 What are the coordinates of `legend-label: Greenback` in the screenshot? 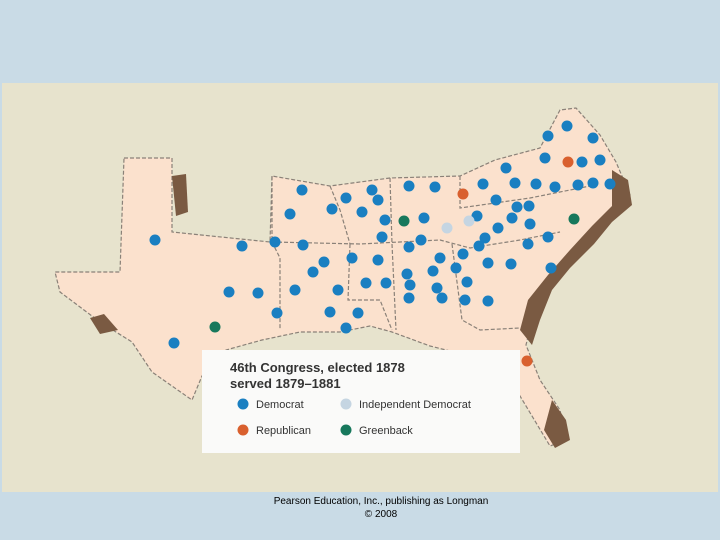 It's located at (386, 431).